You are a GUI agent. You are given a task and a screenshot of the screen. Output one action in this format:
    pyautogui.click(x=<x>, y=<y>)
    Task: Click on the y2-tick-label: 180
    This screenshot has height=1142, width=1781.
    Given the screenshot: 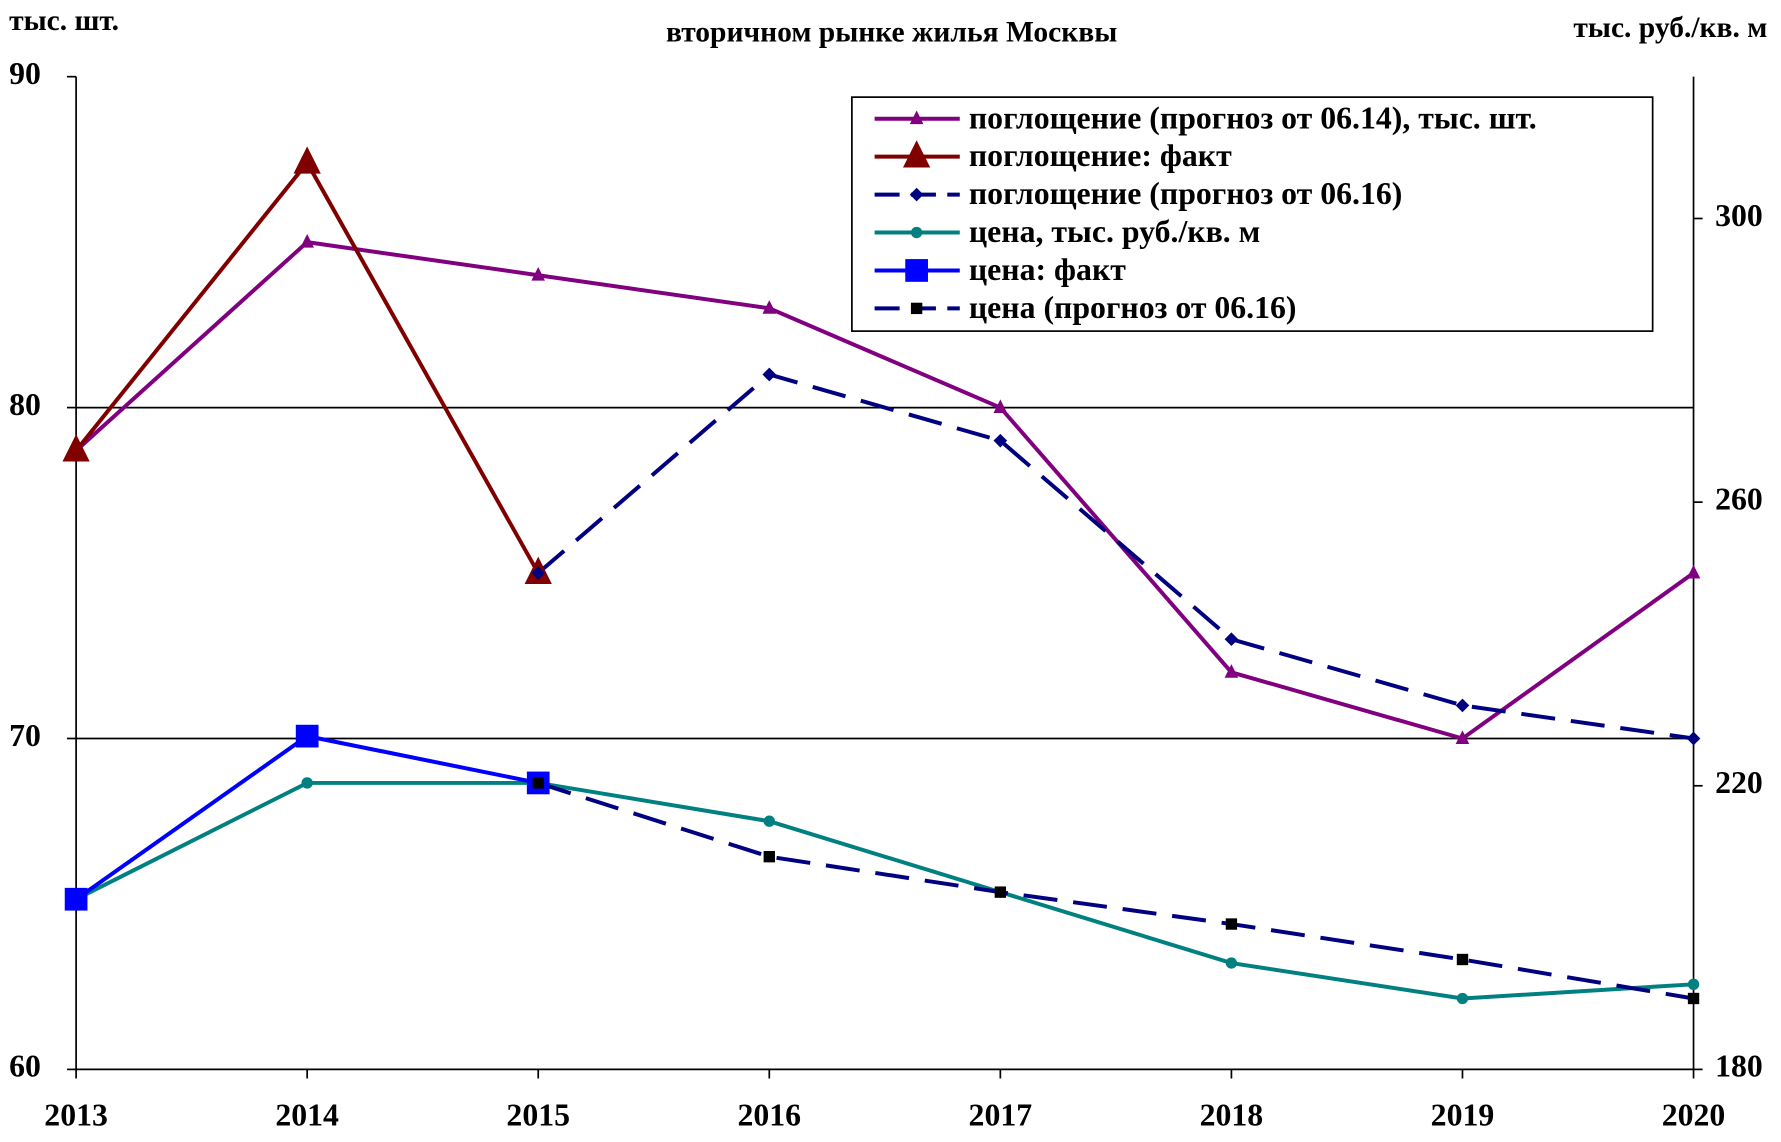 What is the action you would take?
    pyautogui.click(x=1739, y=1066)
    